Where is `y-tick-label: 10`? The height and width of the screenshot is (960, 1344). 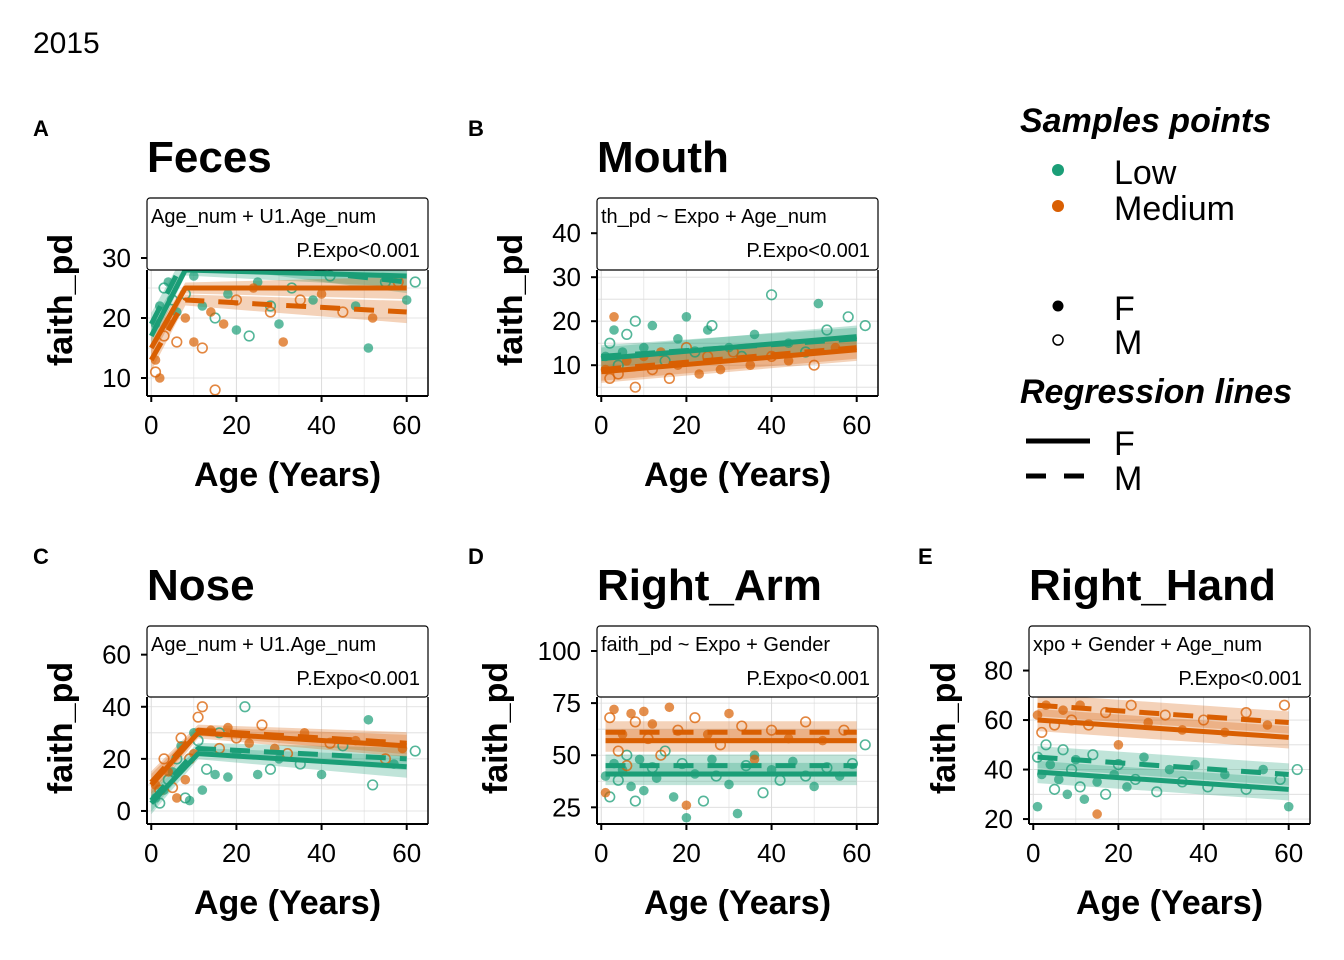
y-tick-label: 10 is located at coordinates (116, 378).